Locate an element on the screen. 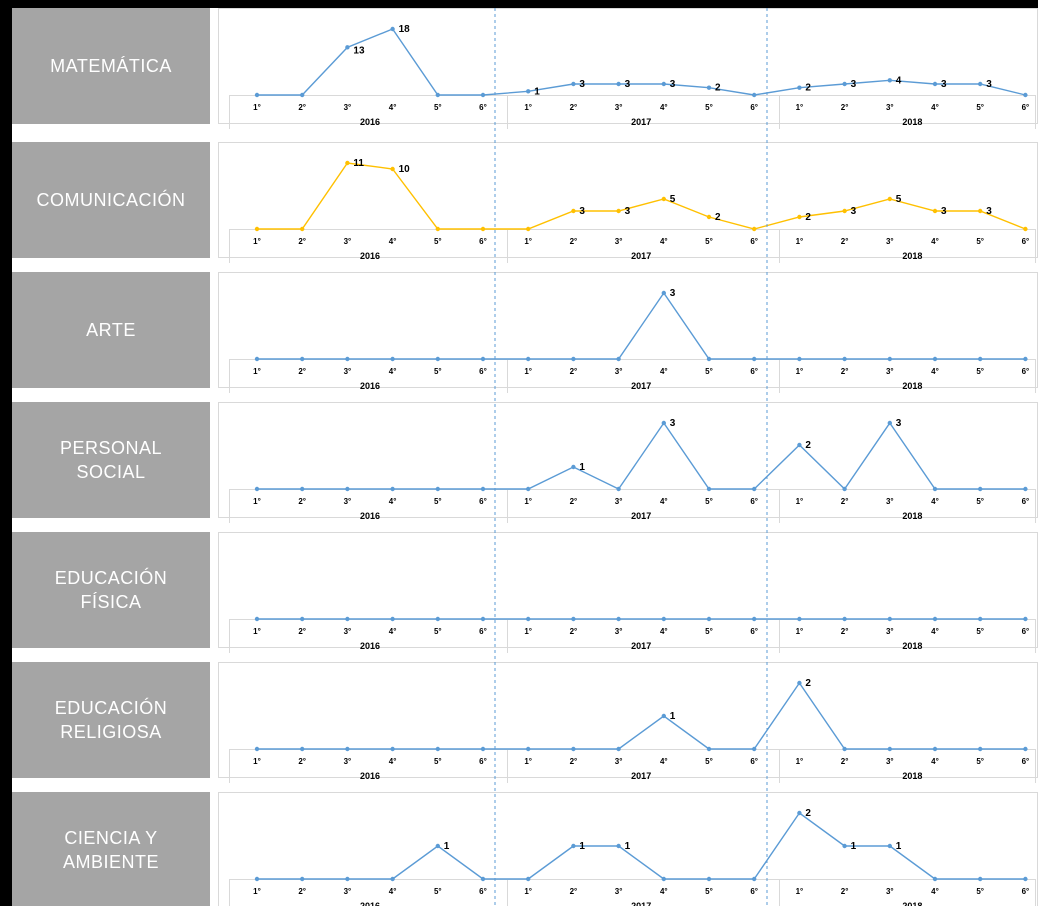  subject-label: ARTE is located at coordinates (111, 330).